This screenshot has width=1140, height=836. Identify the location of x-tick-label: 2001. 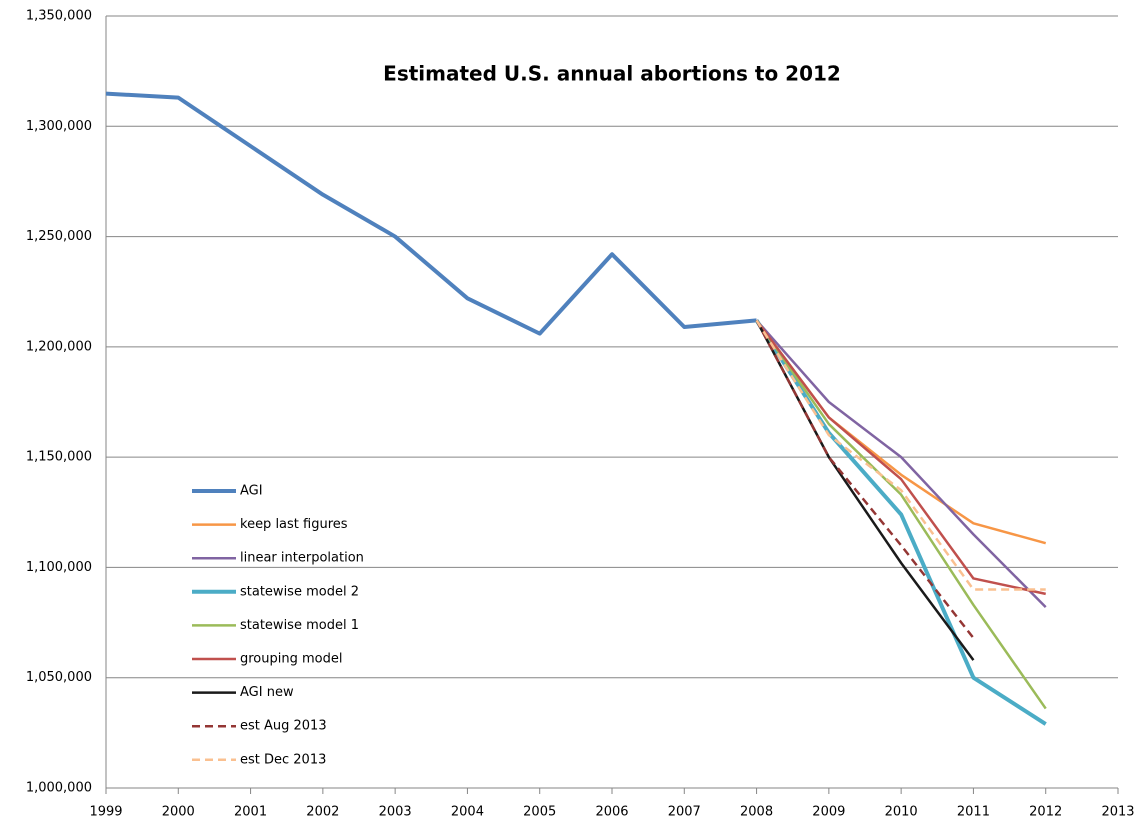
(250, 812).